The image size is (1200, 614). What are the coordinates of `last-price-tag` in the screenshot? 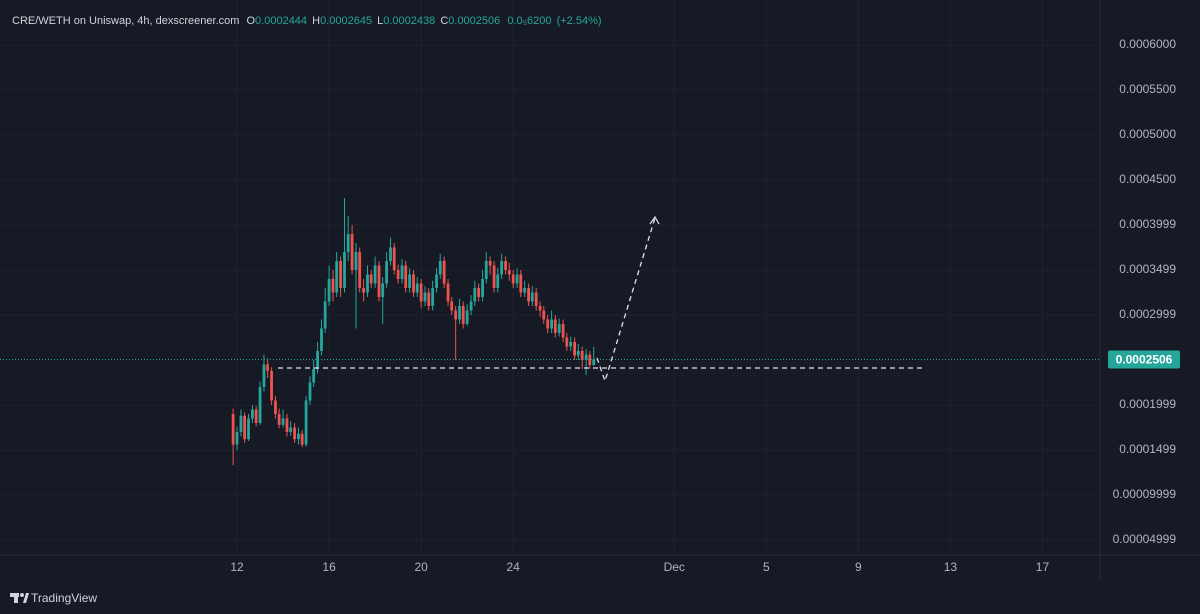 It's located at (1144, 359).